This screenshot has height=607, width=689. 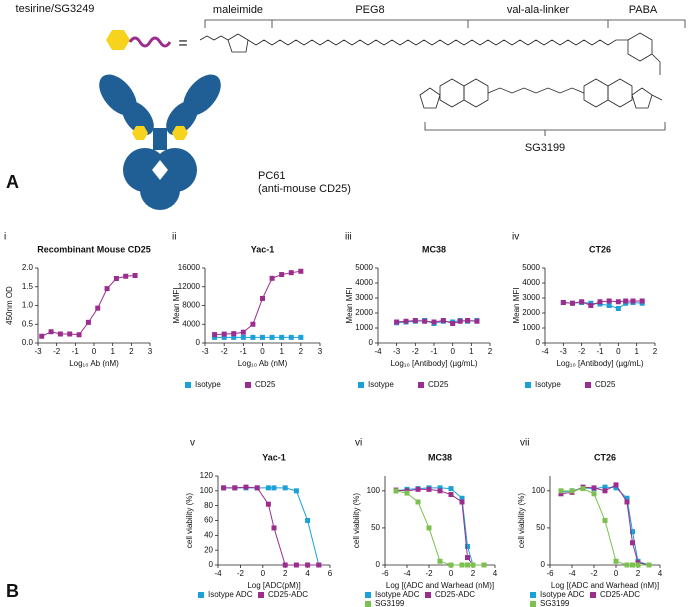 What do you see at coordinates (531, 312) in the screenshot?
I see `y-tick-label: 2000` at bounding box center [531, 312].